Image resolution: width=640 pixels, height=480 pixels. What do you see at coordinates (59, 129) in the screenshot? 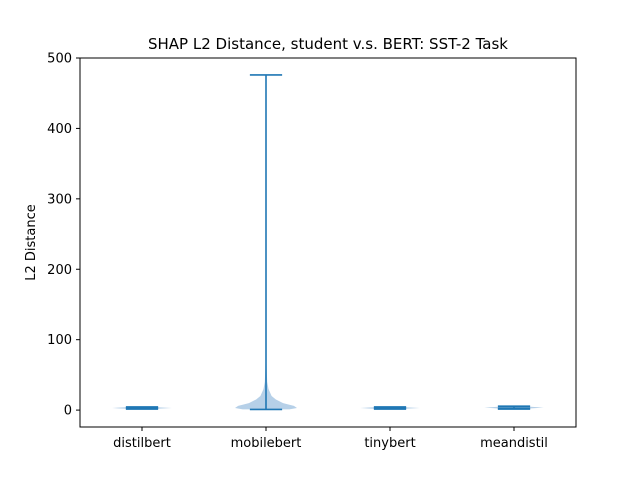
I see `y-tick-label: 400` at bounding box center [59, 129].